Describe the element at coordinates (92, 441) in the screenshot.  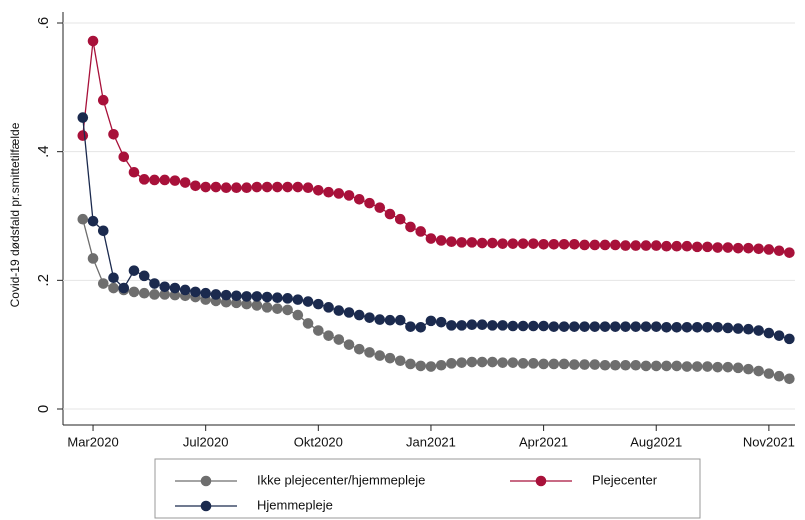
I see `x-tick-label: Mar2020` at that location.